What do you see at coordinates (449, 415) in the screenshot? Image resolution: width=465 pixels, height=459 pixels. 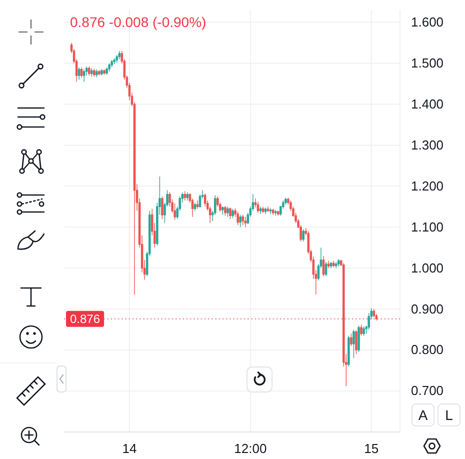 I see `text: L` at bounding box center [449, 415].